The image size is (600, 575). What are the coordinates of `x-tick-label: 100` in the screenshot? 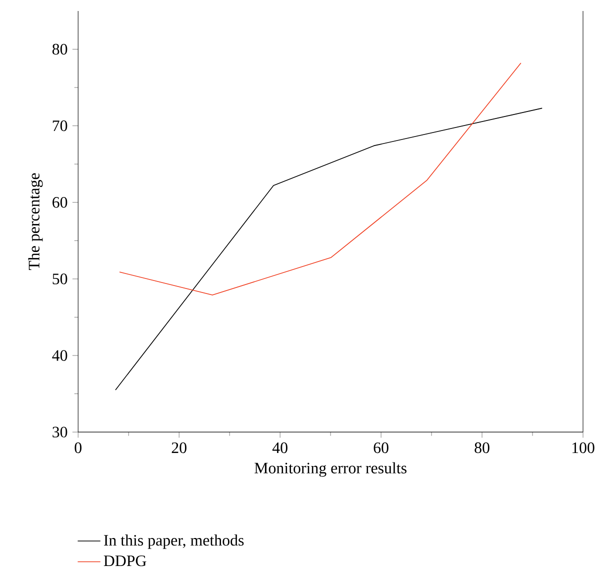 It's located at (583, 448).